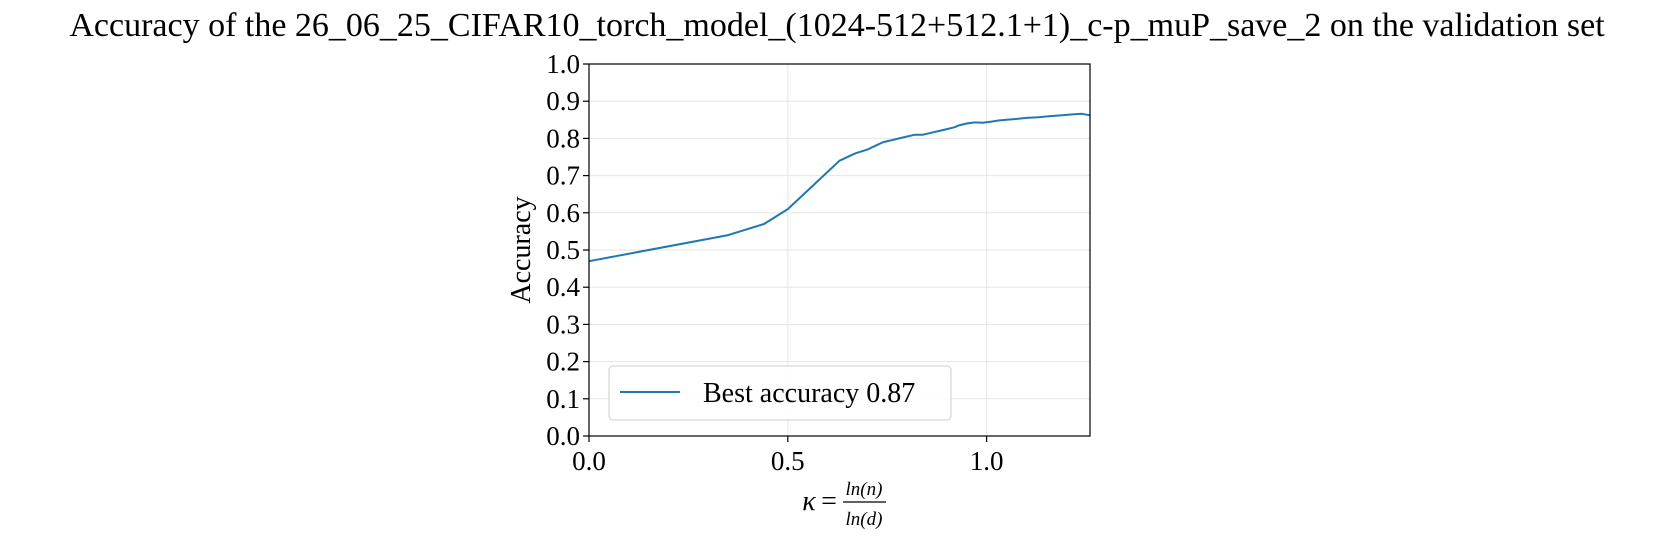  I want to click on x-axis-label-denominator: ln(d), so click(864, 519).